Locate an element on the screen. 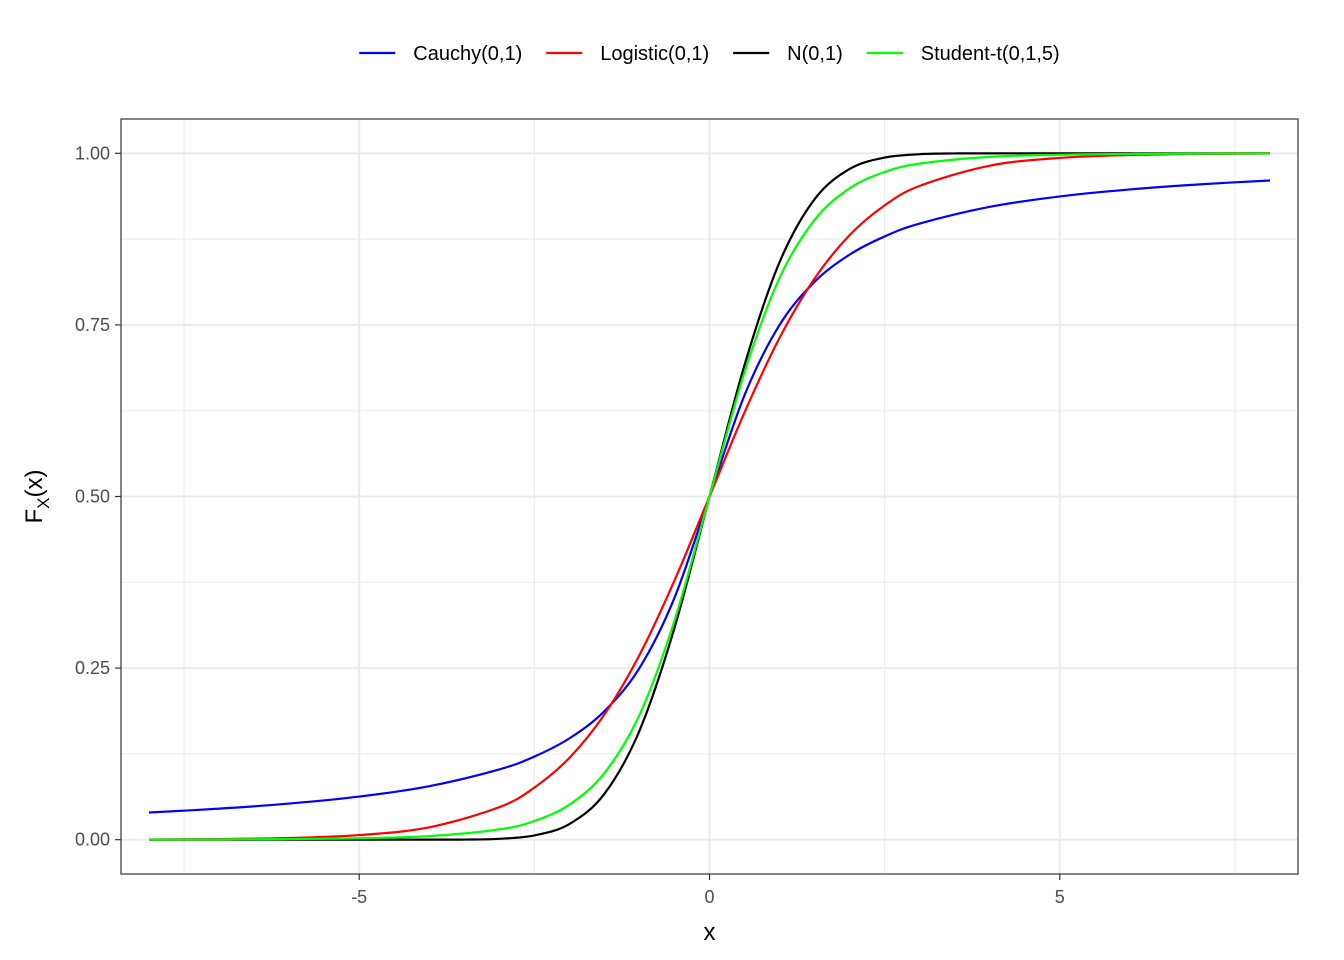 This screenshot has height=960, width=1344. y-tick-label: 0.00 is located at coordinates (92, 840).